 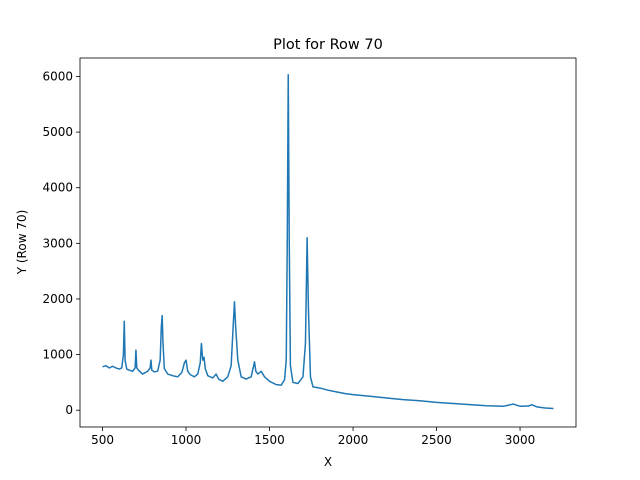 I want to click on y-axis-label: Y (Row 70), so click(x=22, y=243).